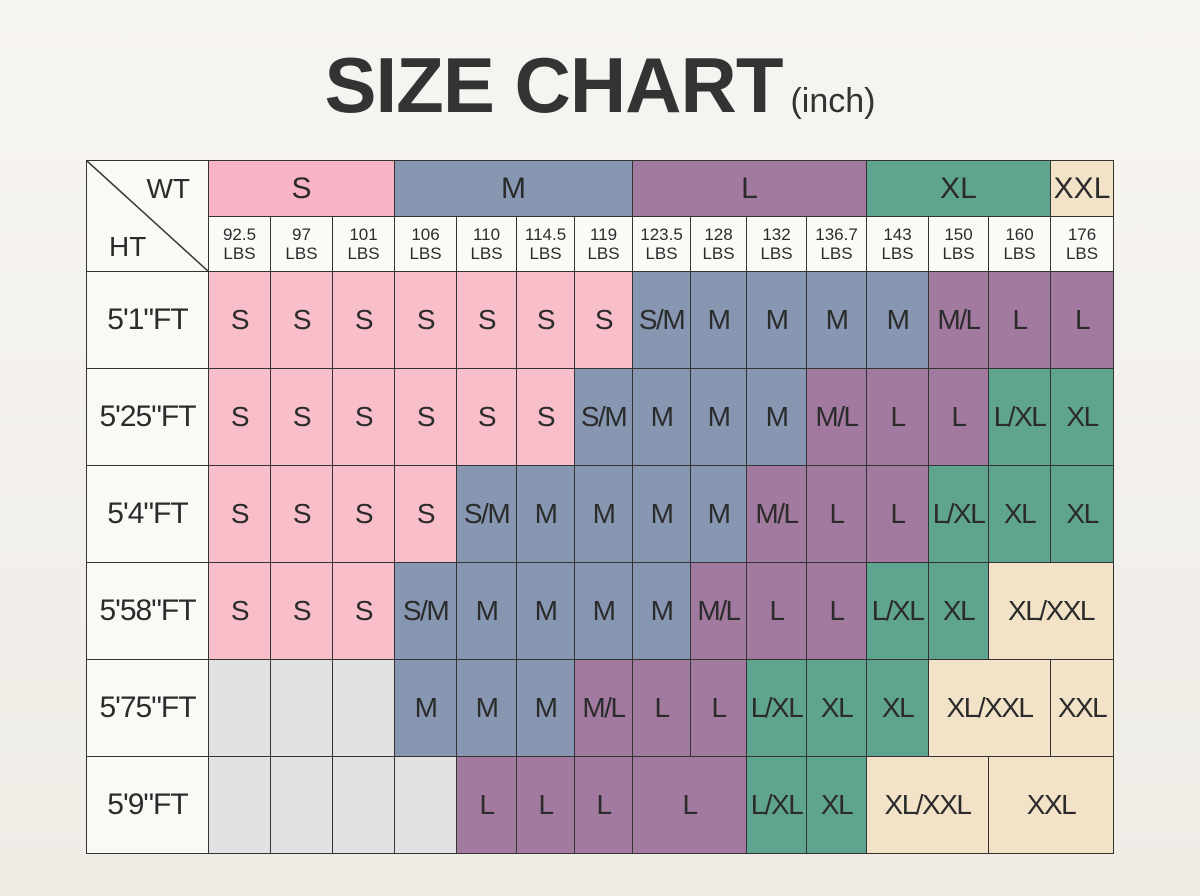  I want to click on weight: 110 LBS, so click(487, 244).